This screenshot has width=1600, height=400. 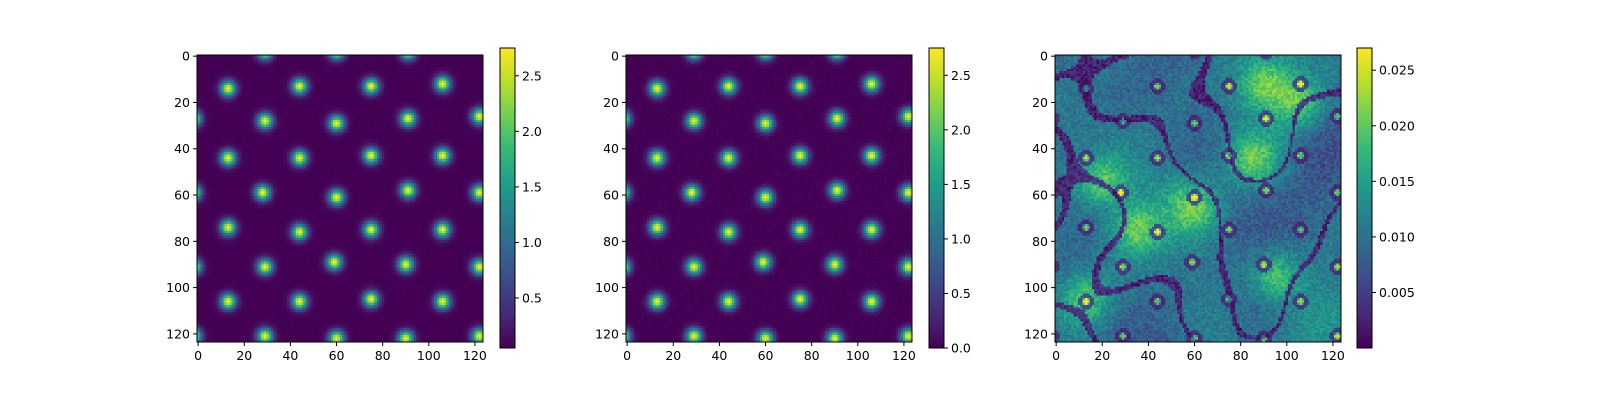 I want to click on colorbar: 0.005 0.010 0.015 0.020 0.025, so click(x=1385, y=198).